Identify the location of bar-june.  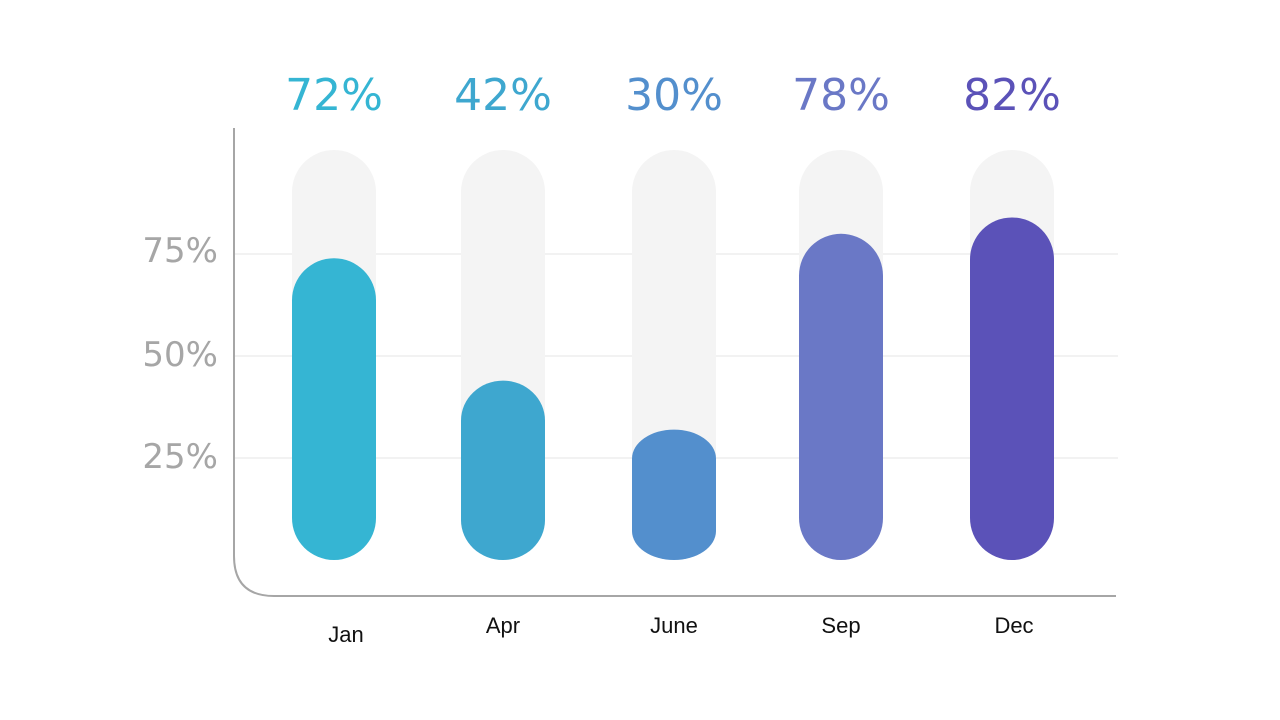
(674, 494).